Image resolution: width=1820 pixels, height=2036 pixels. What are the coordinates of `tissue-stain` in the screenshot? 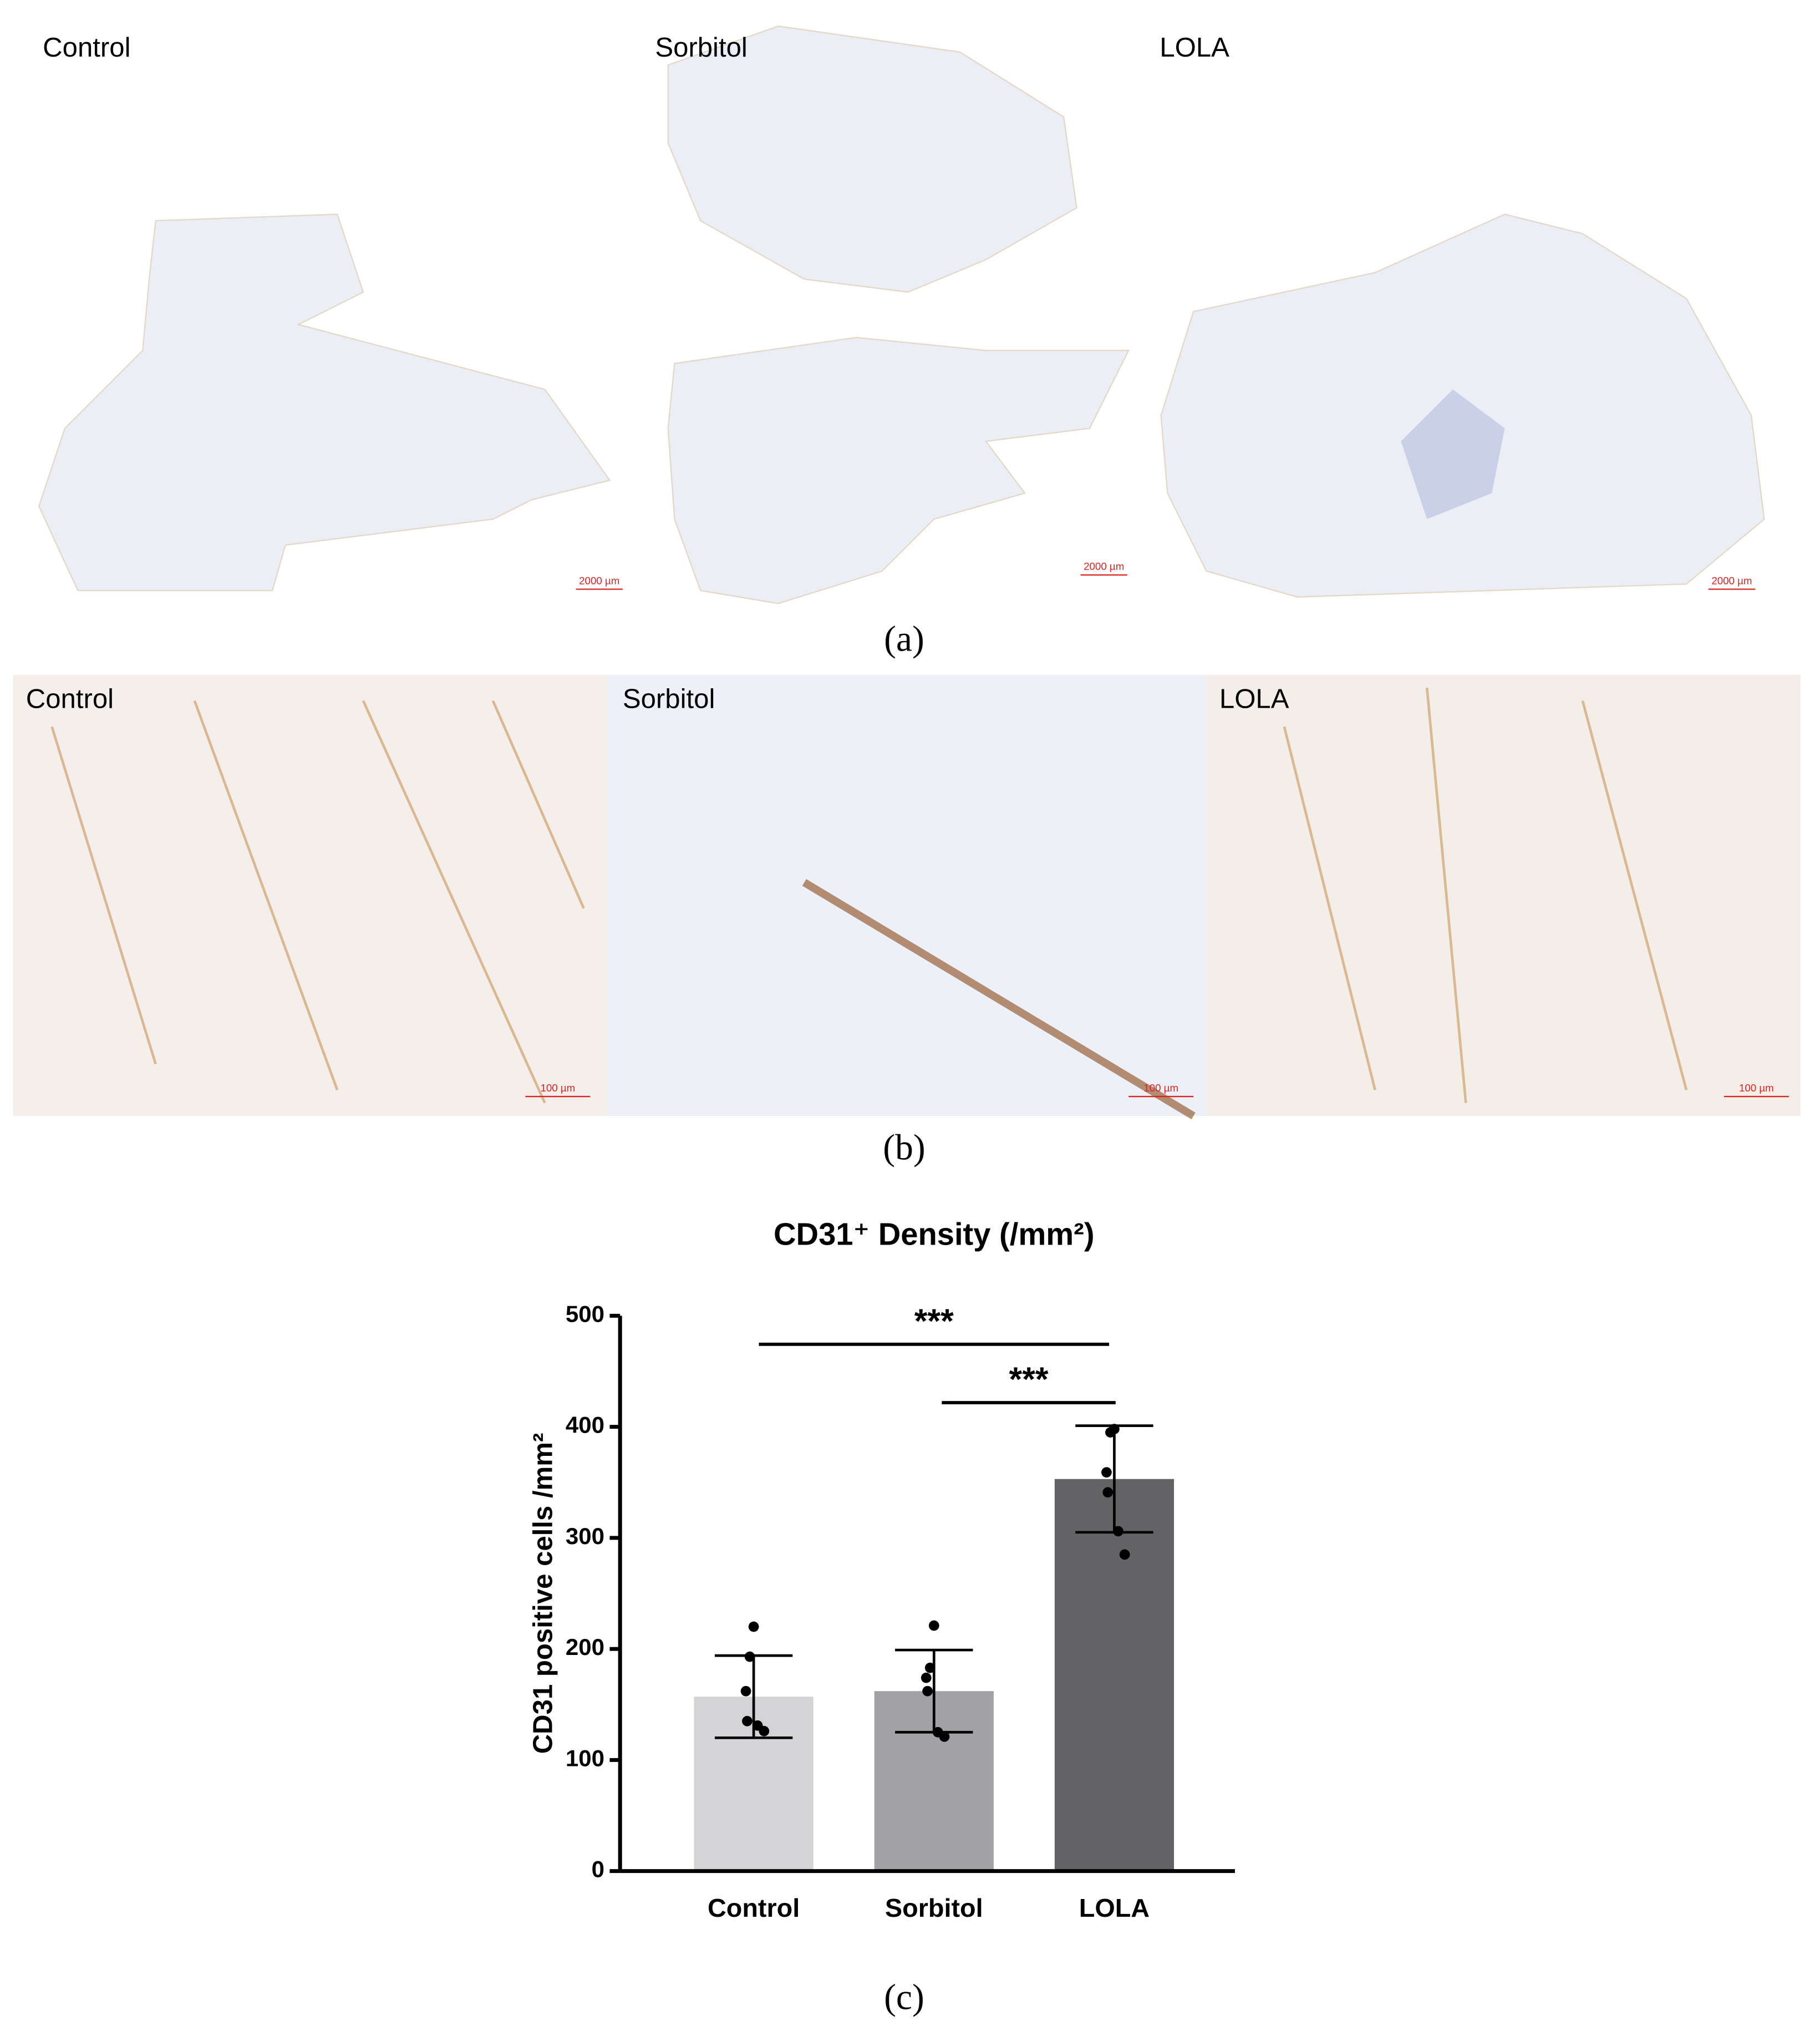 It's located at (1453, 454).